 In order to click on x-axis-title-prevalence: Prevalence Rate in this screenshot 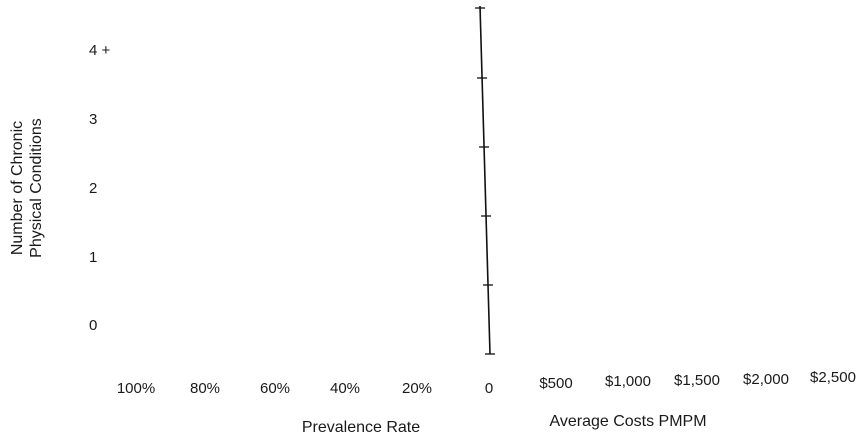, I will do `click(361, 427)`.